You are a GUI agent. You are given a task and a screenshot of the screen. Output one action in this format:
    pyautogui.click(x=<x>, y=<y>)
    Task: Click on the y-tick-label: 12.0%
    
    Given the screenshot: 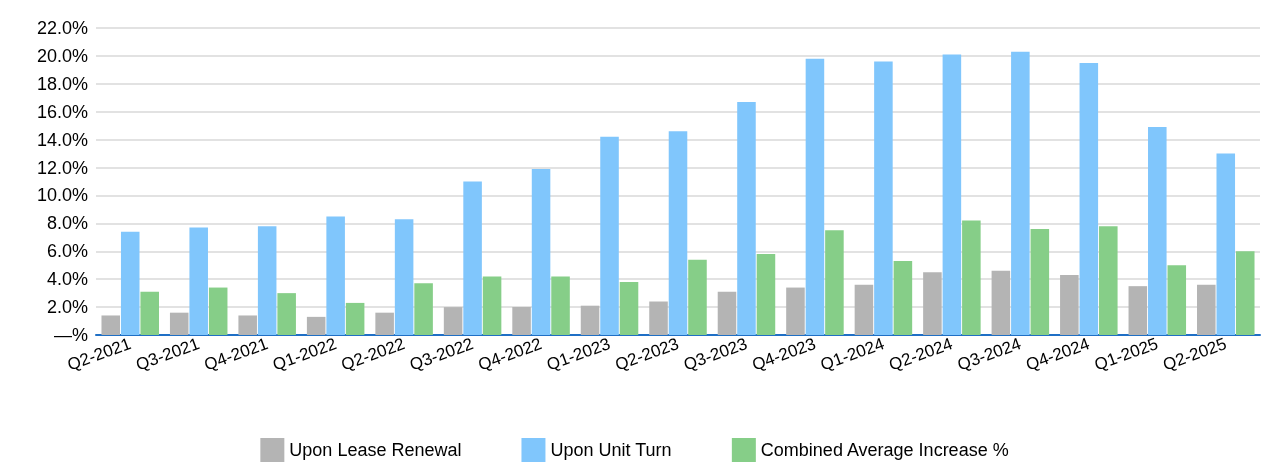 What is the action you would take?
    pyautogui.click(x=62, y=167)
    